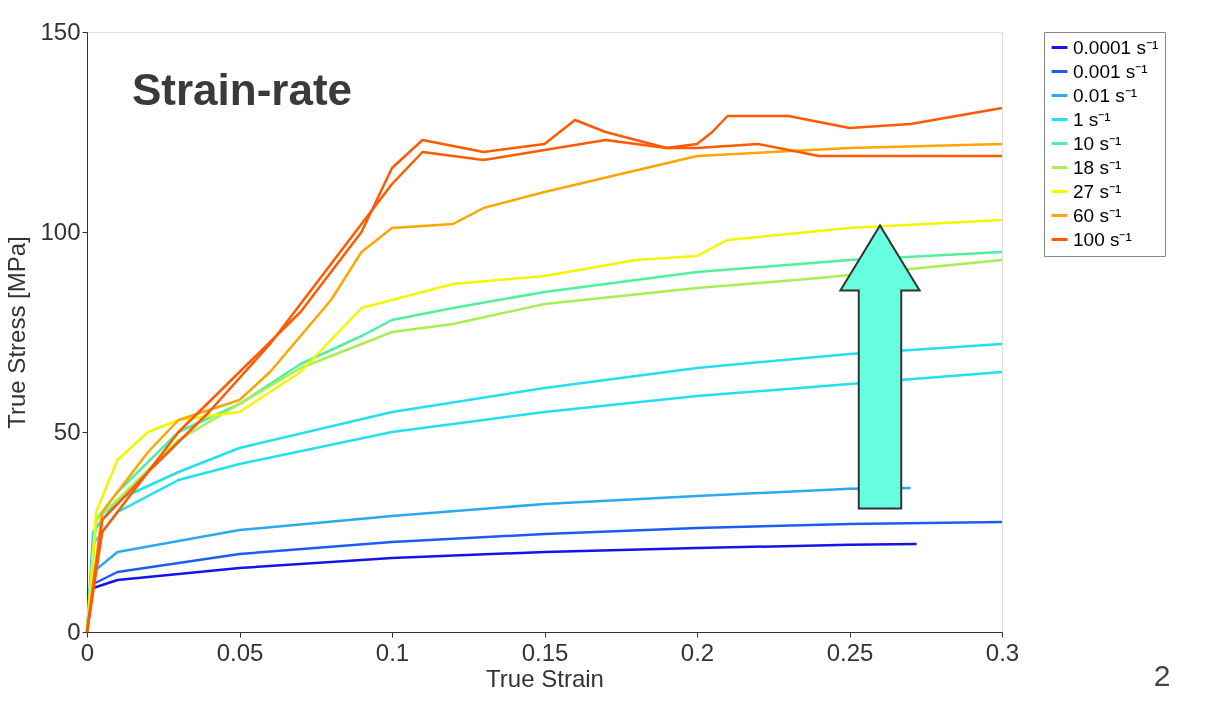 This screenshot has height=707, width=1229. Describe the element at coordinates (242, 89) in the screenshot. I see `text: Strain-rate` at that location.